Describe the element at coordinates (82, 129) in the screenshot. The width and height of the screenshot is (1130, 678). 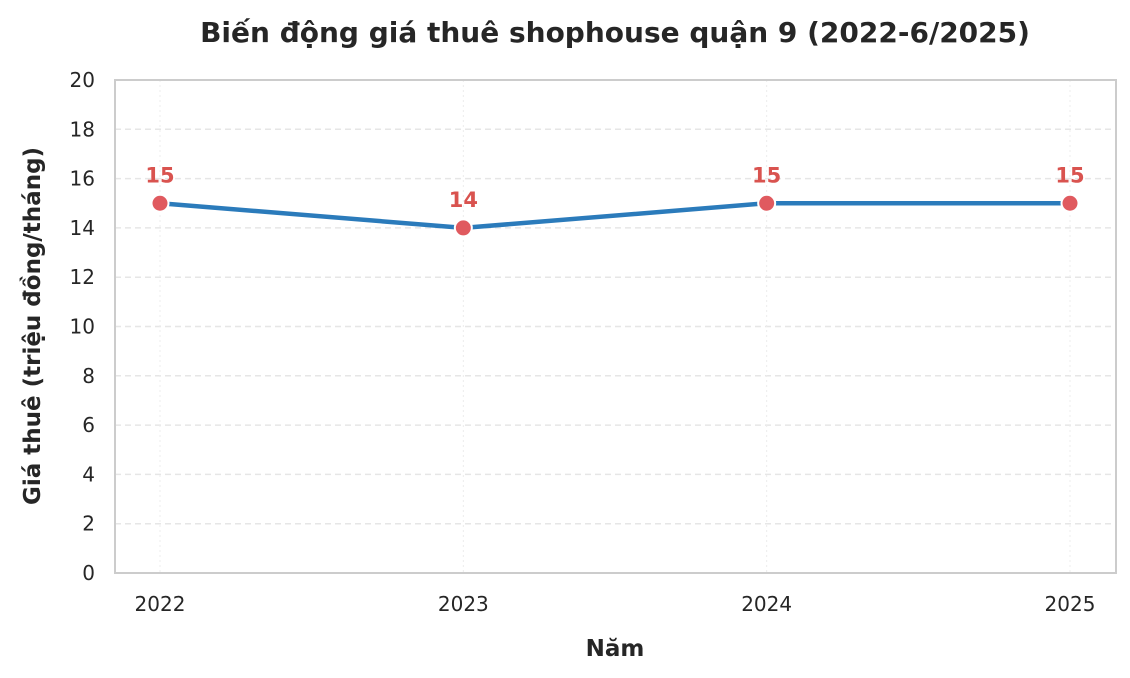
I see `y-tick-label: 18` at that location.